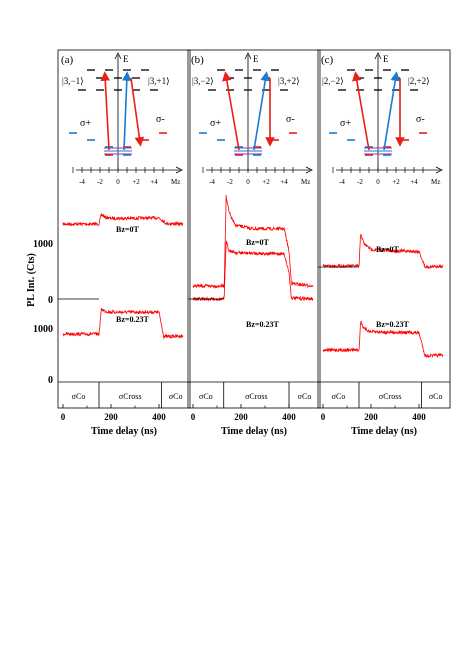 This screenshot has height=666, width=471. Describe the element at coordinates (159, 81) in the screenshot. I see `ket-right: |3,+1⟩` at that location.